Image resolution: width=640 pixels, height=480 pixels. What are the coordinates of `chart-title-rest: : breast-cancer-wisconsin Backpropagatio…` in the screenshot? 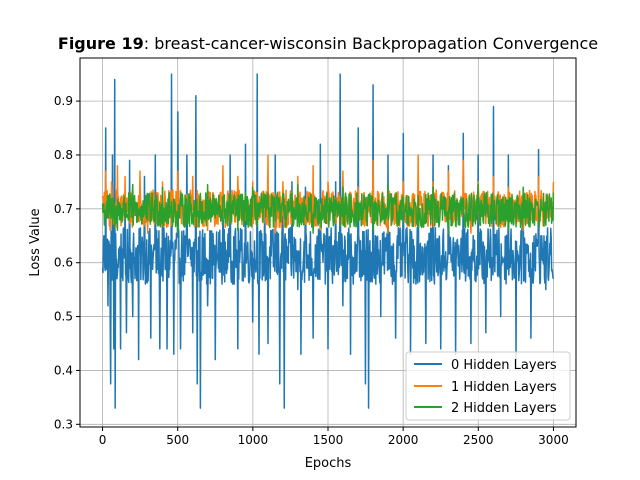 It's located at (371, 43).